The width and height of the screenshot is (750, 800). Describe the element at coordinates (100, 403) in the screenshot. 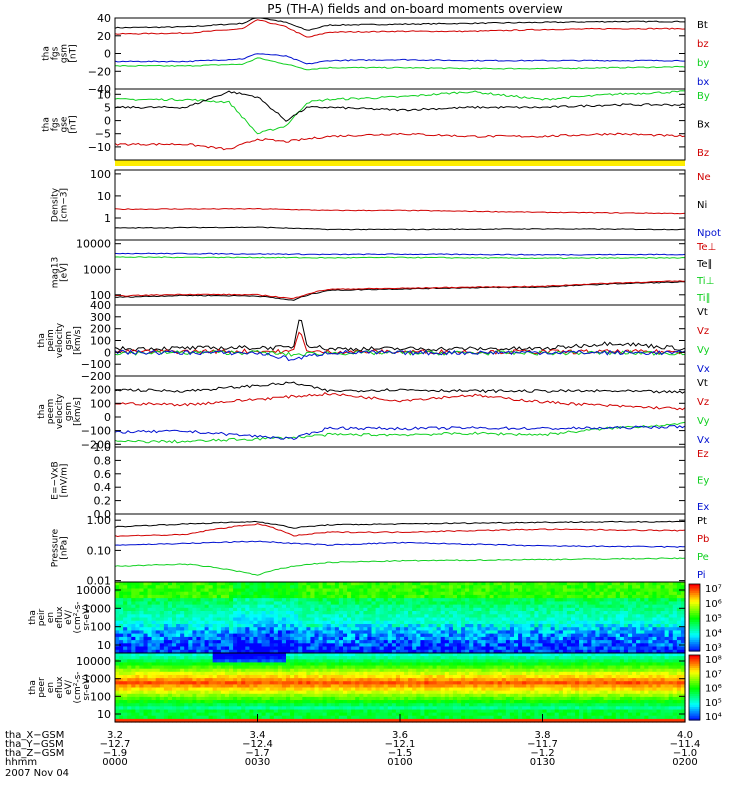

I see `y-tick-label: 100` at that location.